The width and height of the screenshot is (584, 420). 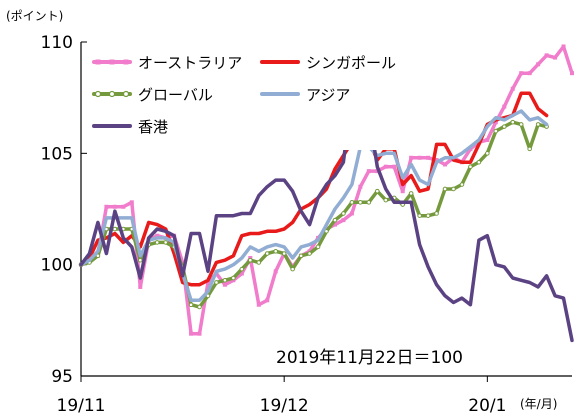 I want to click on x-unit-label: (年/月), so click(x=538, y=404).